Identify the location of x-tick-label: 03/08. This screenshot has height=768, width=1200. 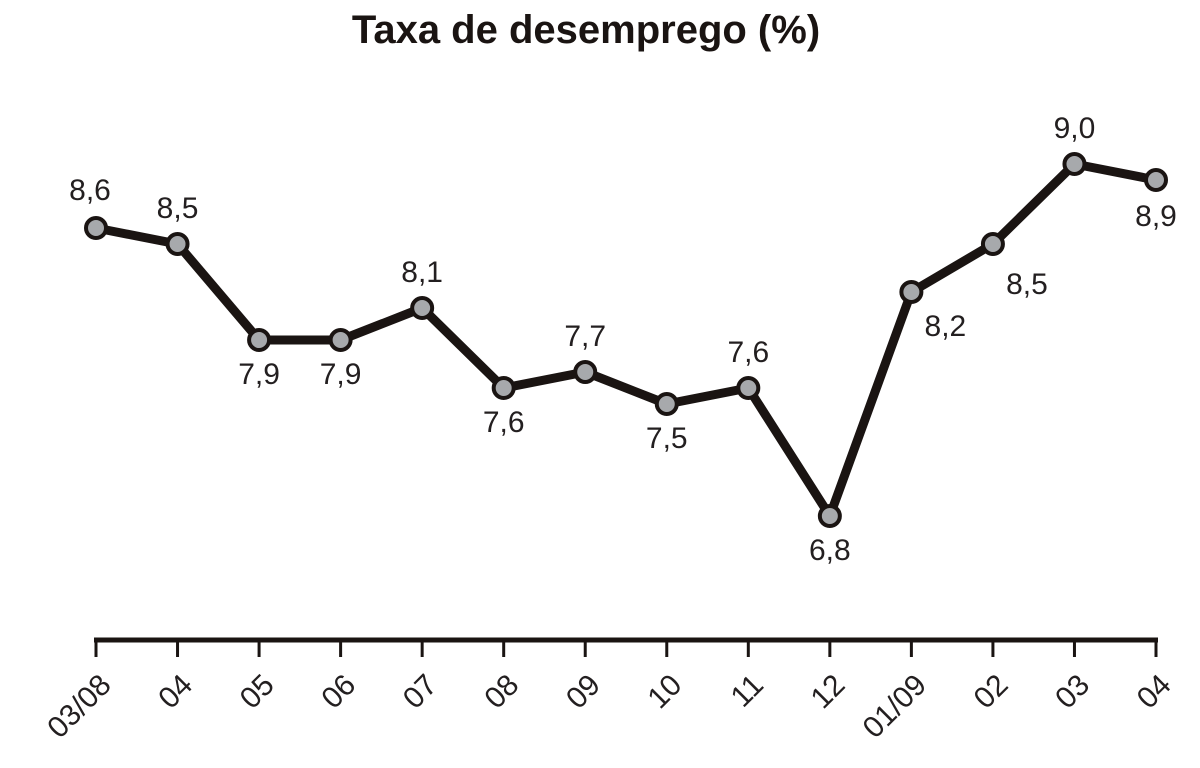
(79, 706).